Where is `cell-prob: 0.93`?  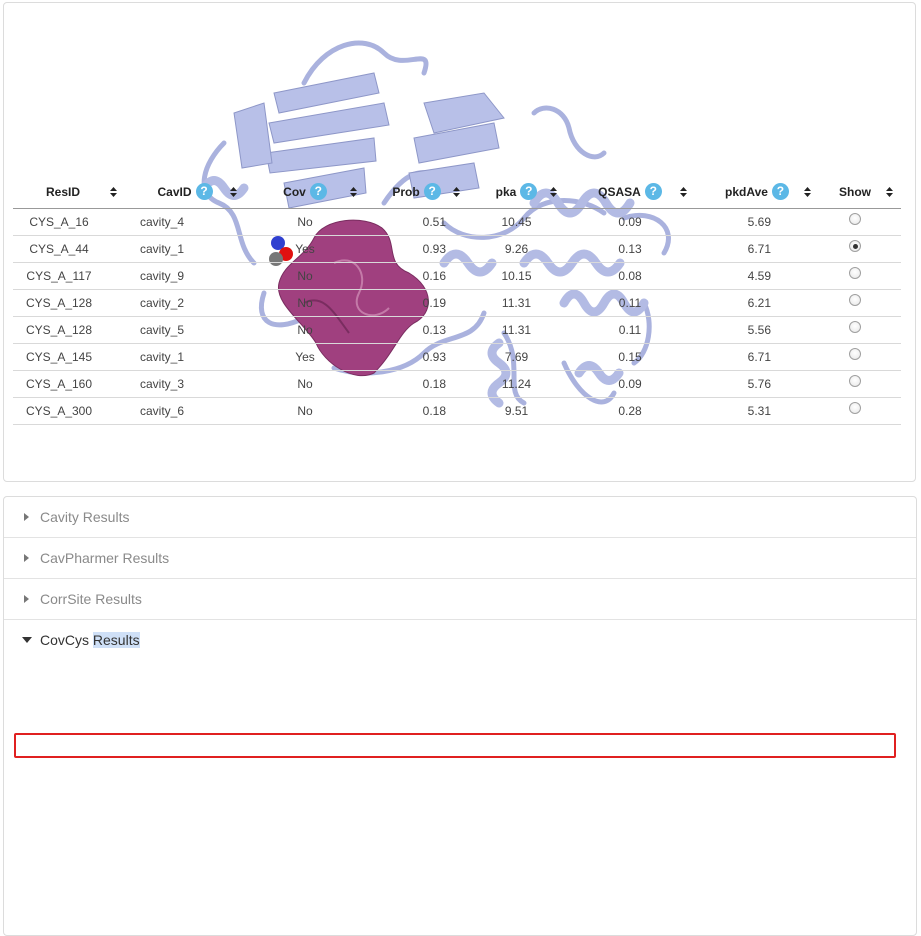
cell-prob: 0.93 is located at coordinates (416, 357).